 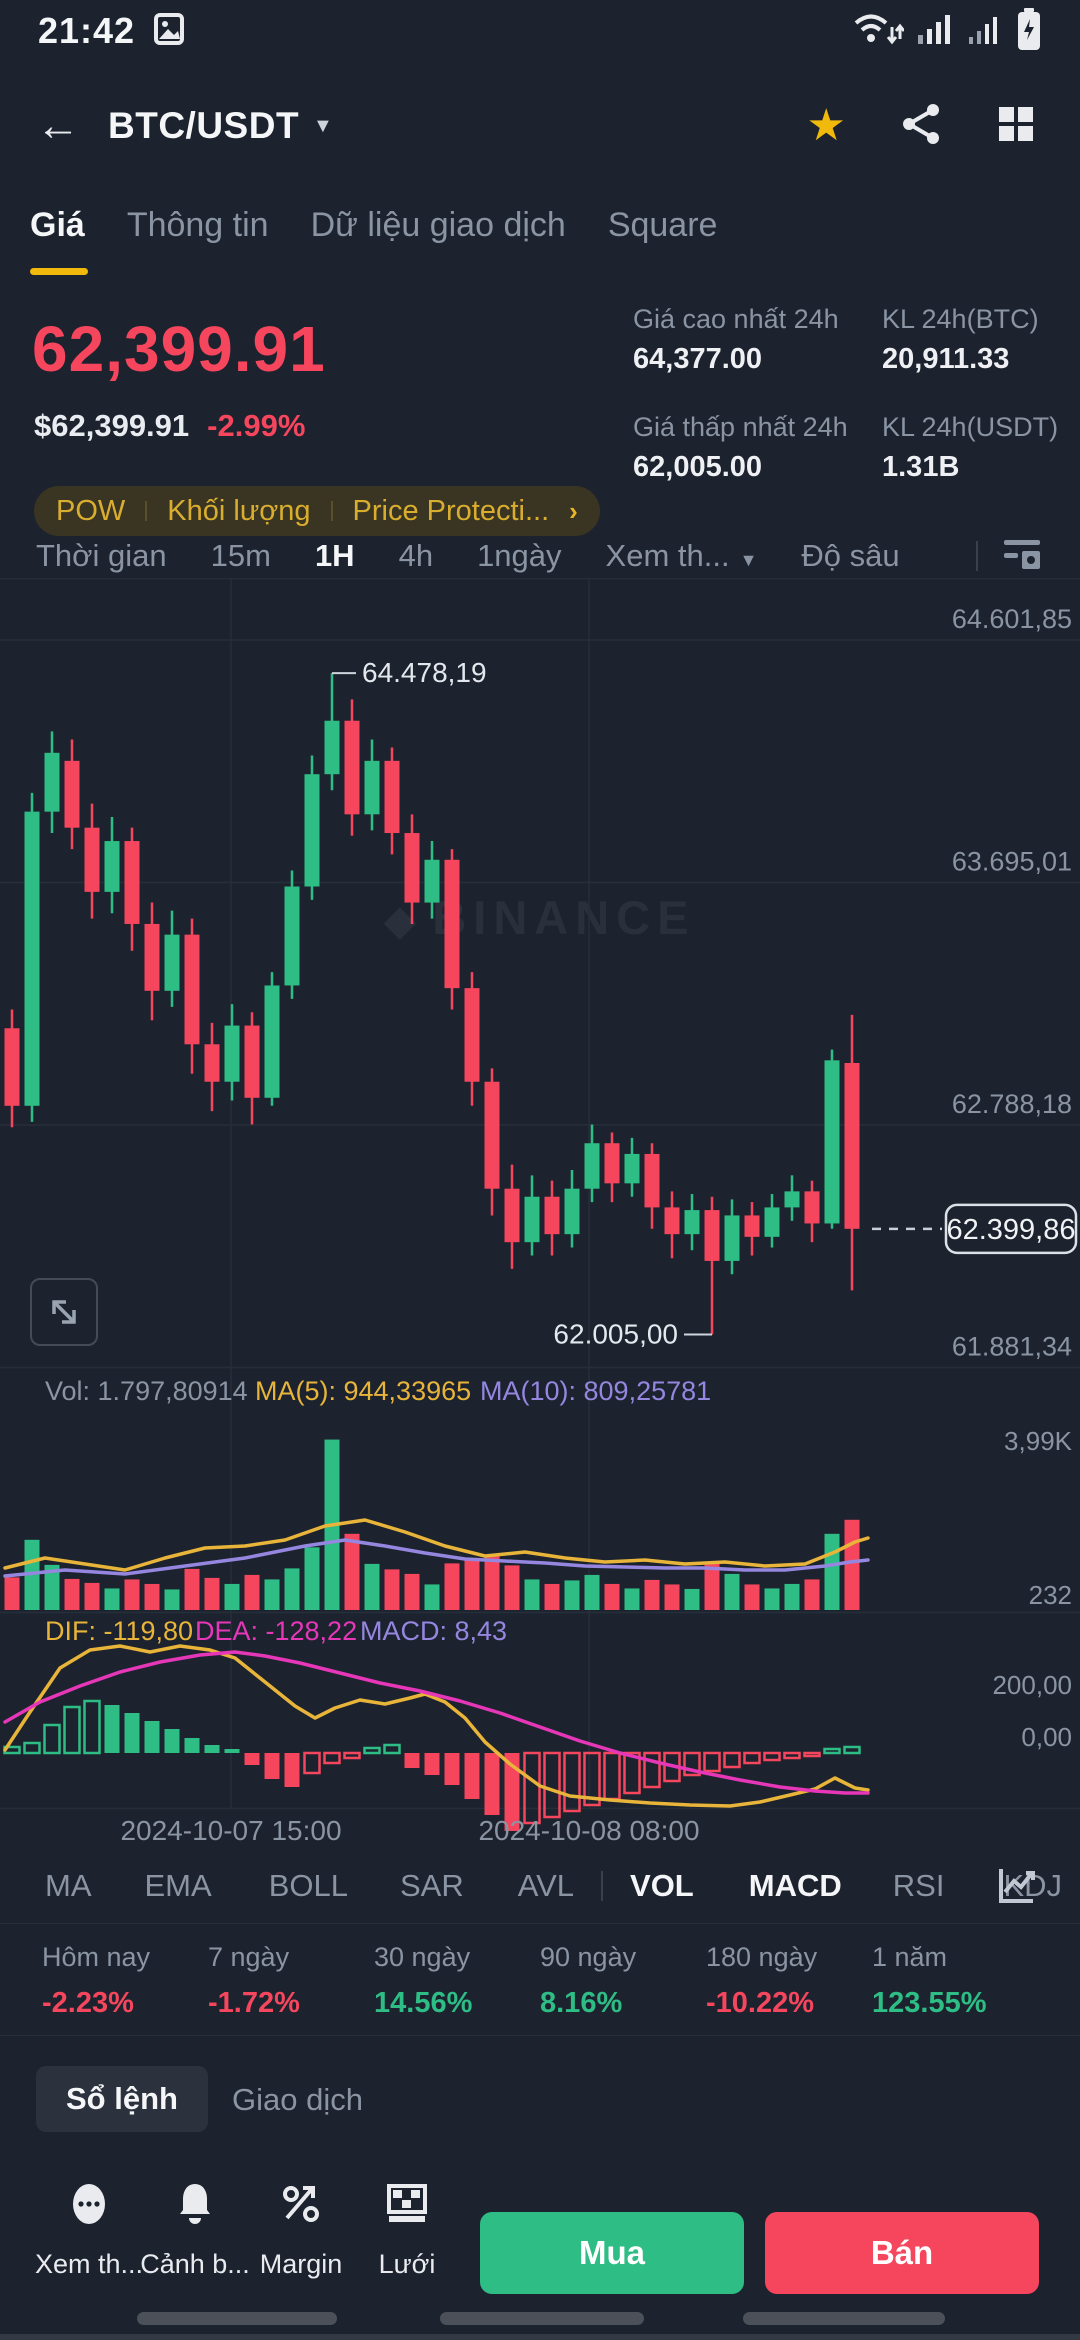 I want to click on status-bar: 21:42, so click(x=540, y=31).